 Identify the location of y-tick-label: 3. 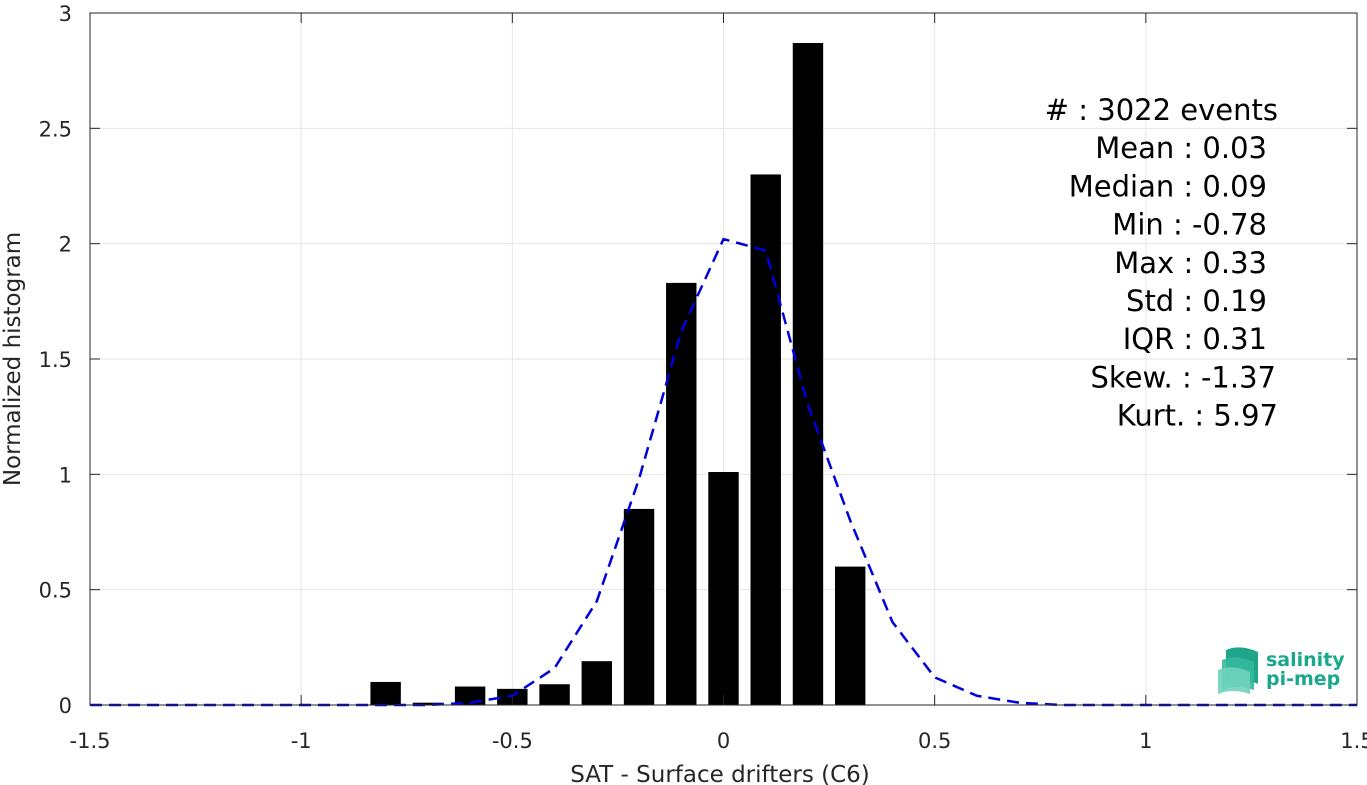
(65, 14).